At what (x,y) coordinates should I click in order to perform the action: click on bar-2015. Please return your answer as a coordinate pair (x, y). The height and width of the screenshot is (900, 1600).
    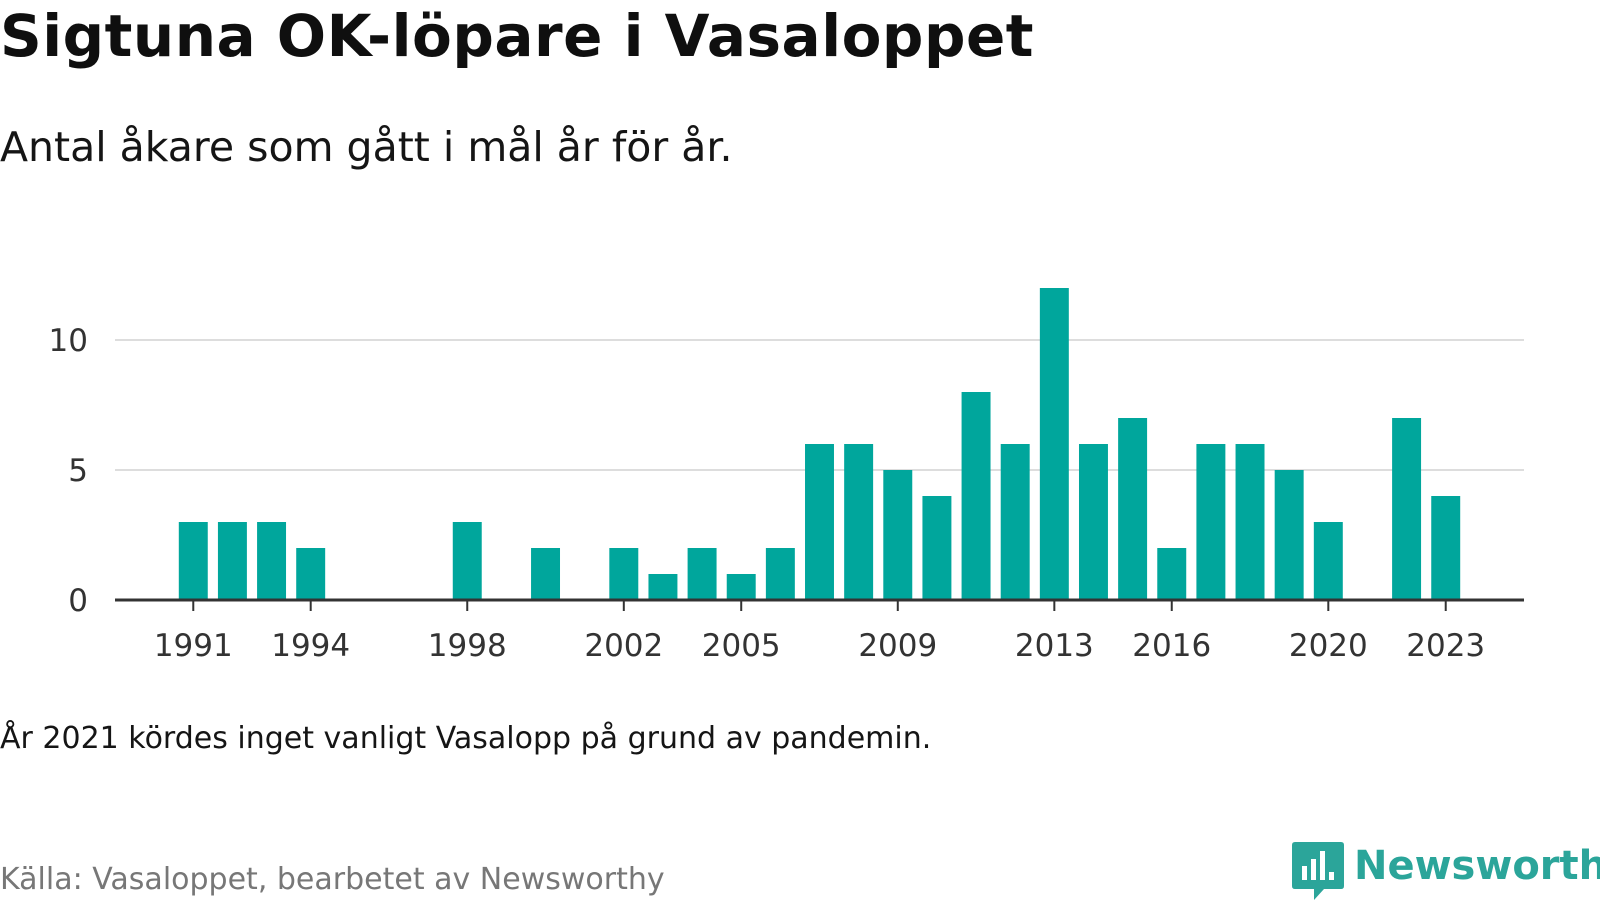
    Looking at the image, I should click on (1133, 509).